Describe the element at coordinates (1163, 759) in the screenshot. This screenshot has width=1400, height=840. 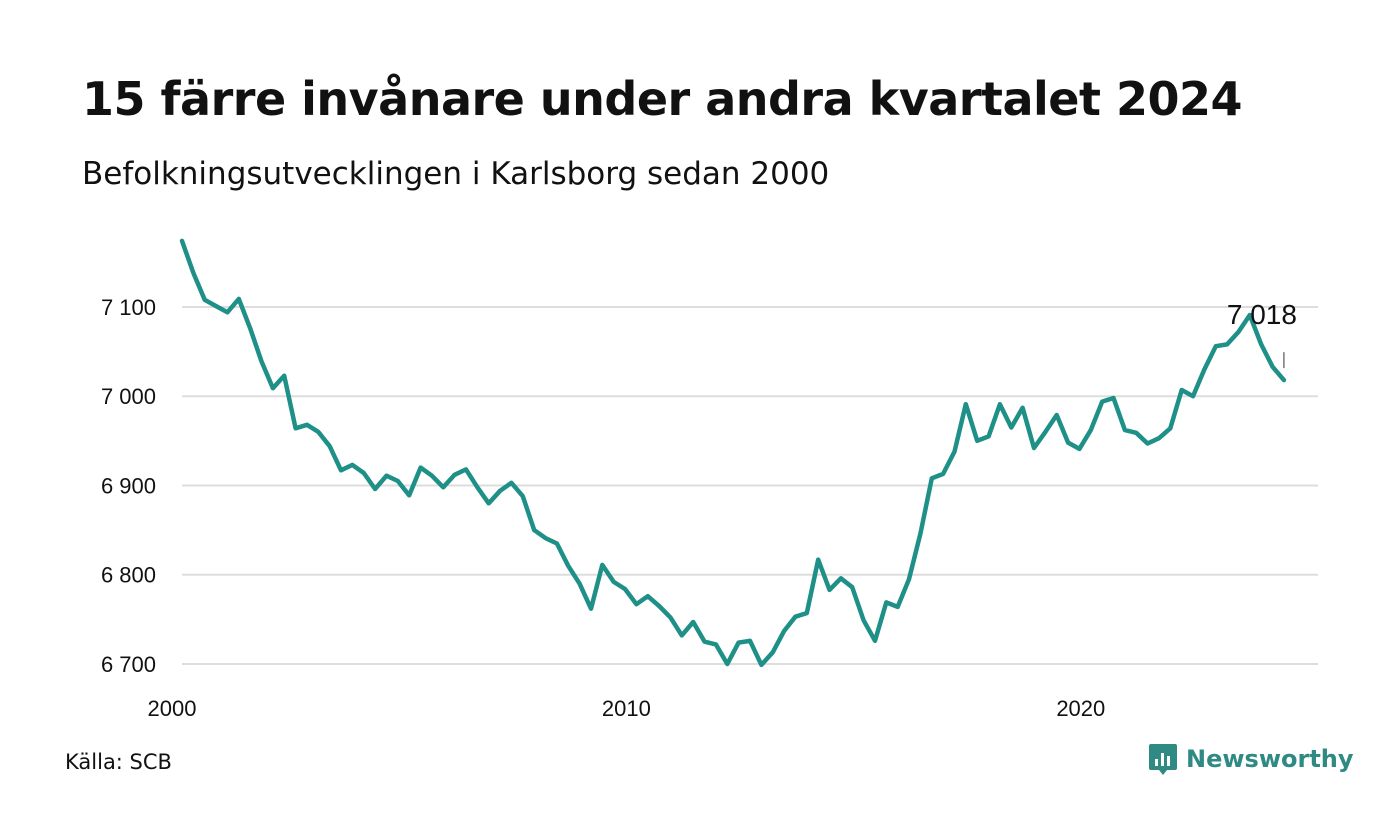
I see `newsworthy-logo-icon` at that location.